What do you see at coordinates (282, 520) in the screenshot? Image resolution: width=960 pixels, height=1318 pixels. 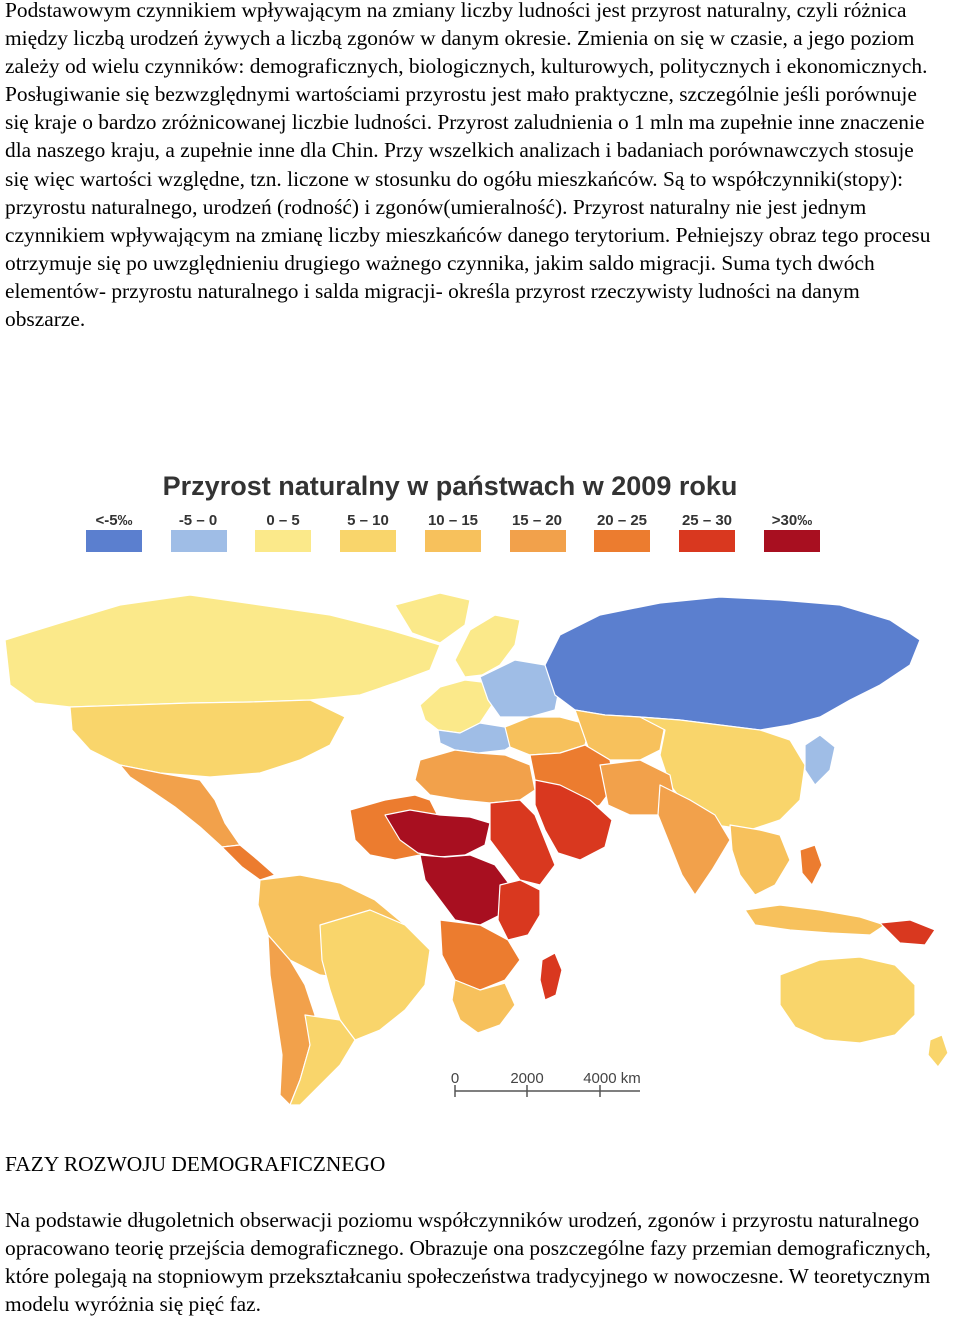 I see `legend-label: 0 – 5` at bounding box center [282, 520].